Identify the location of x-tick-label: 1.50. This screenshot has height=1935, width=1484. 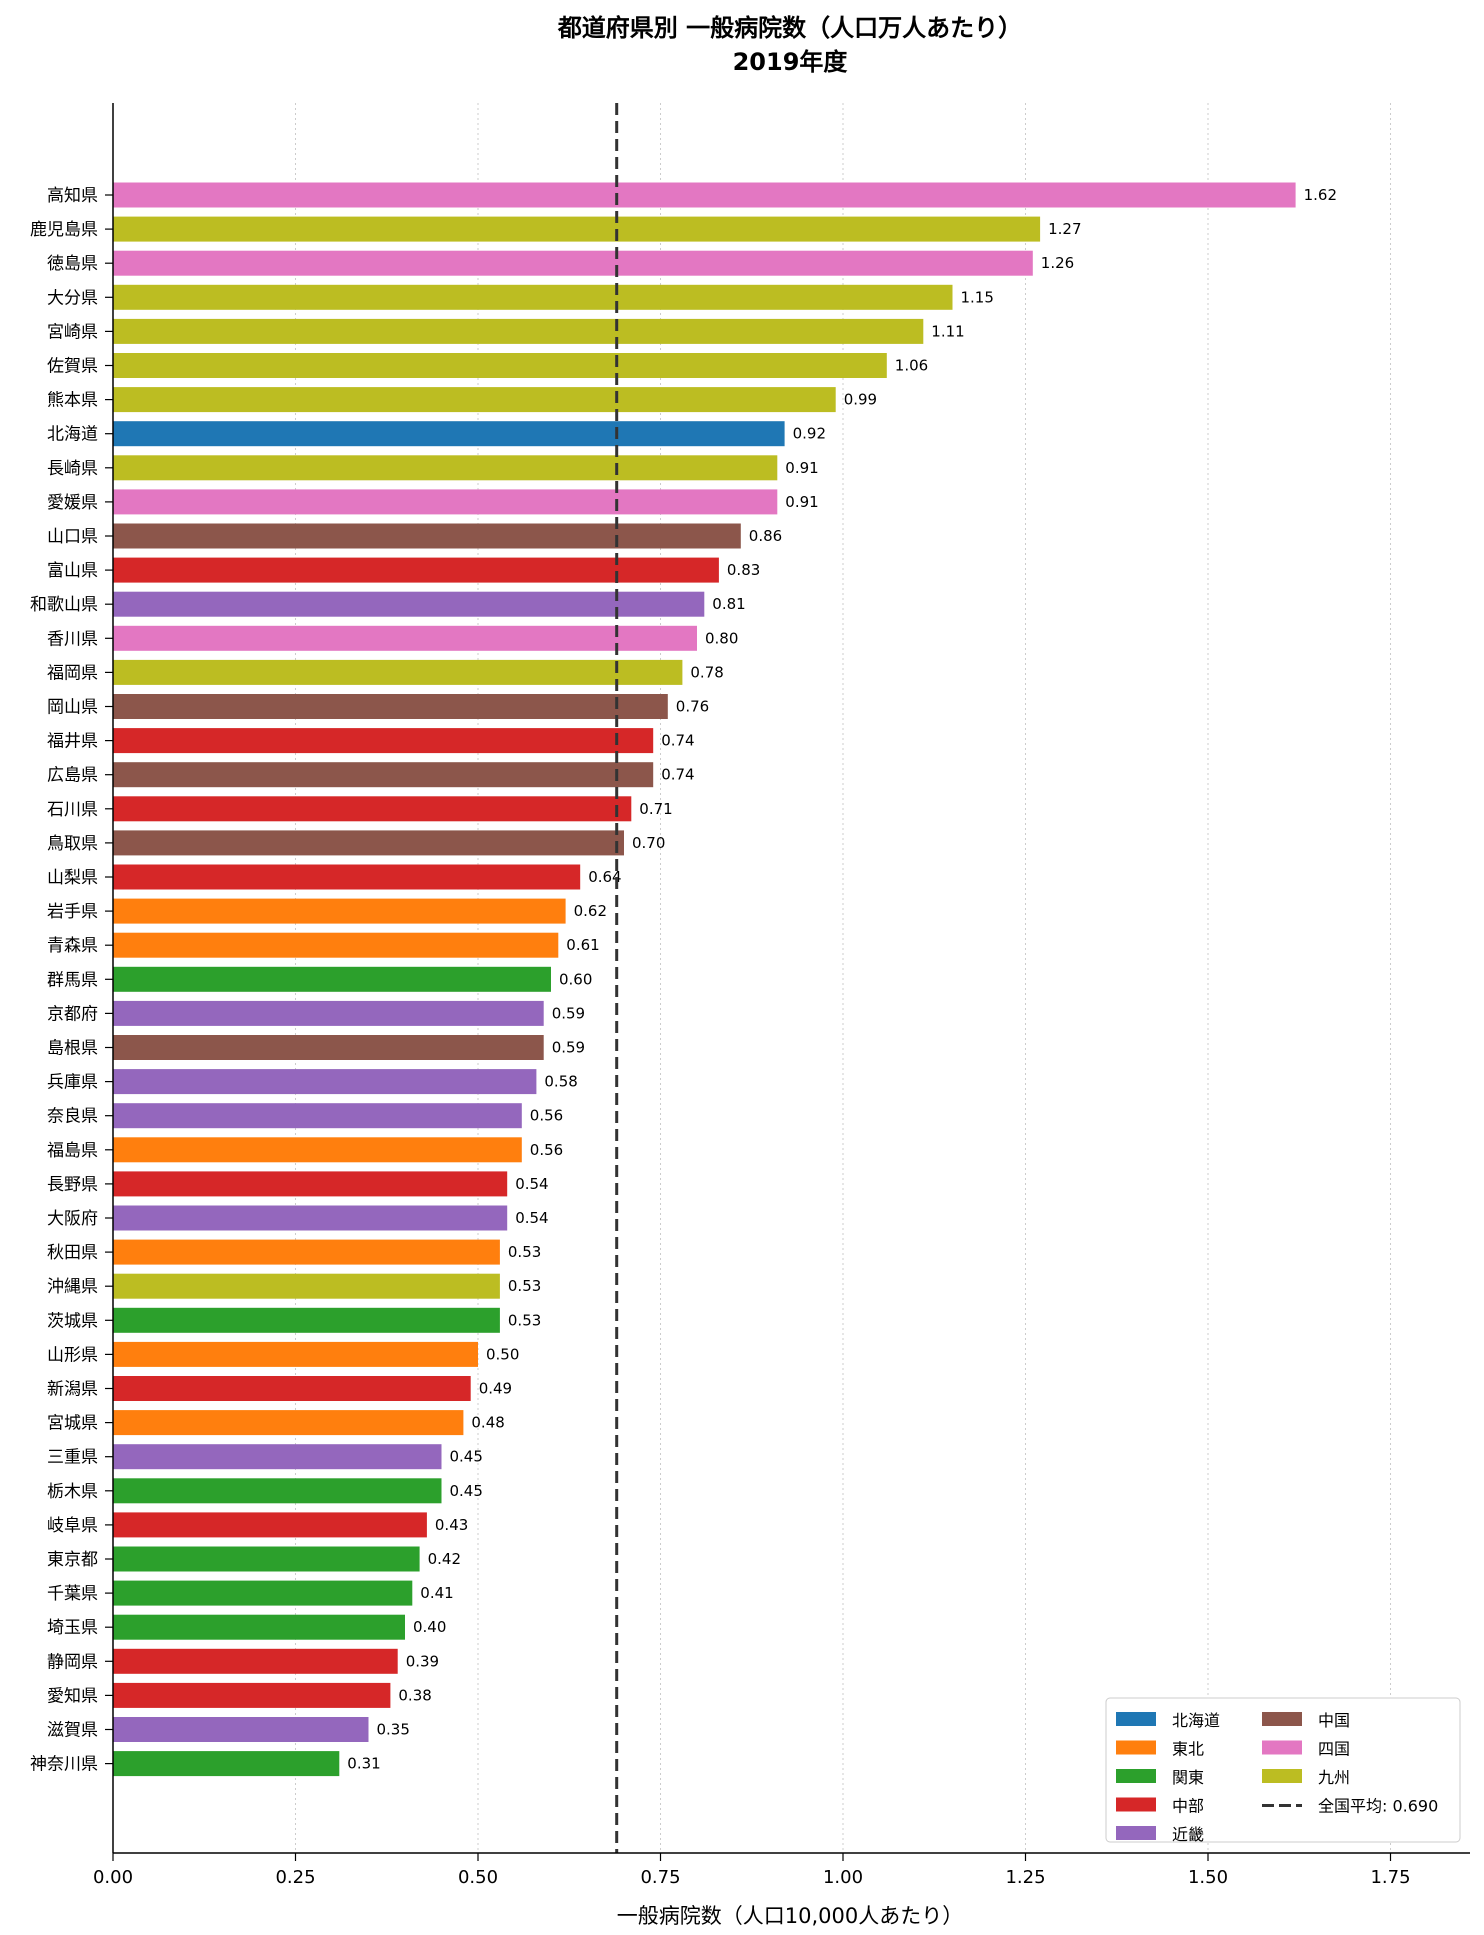
(1208, 1877).